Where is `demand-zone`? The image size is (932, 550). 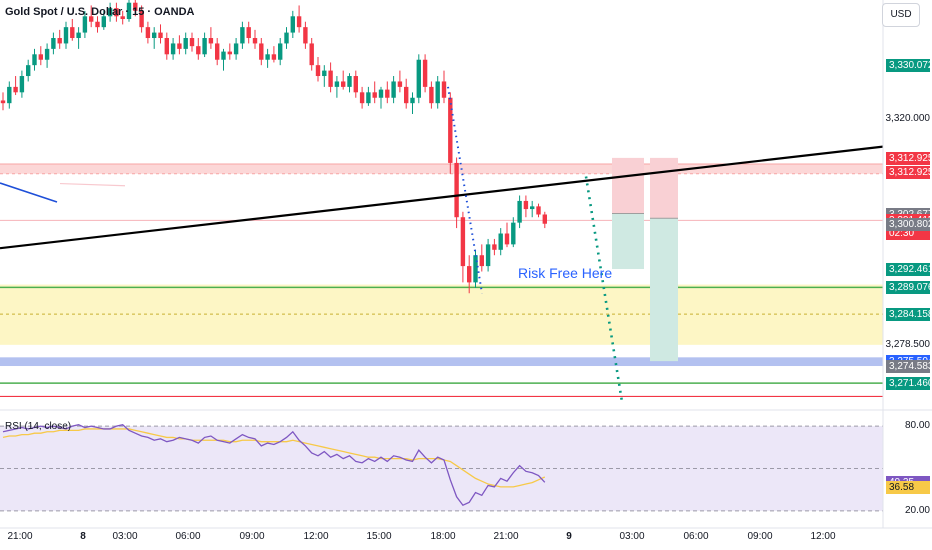 demand-zone is located at coordinates (441, 314).